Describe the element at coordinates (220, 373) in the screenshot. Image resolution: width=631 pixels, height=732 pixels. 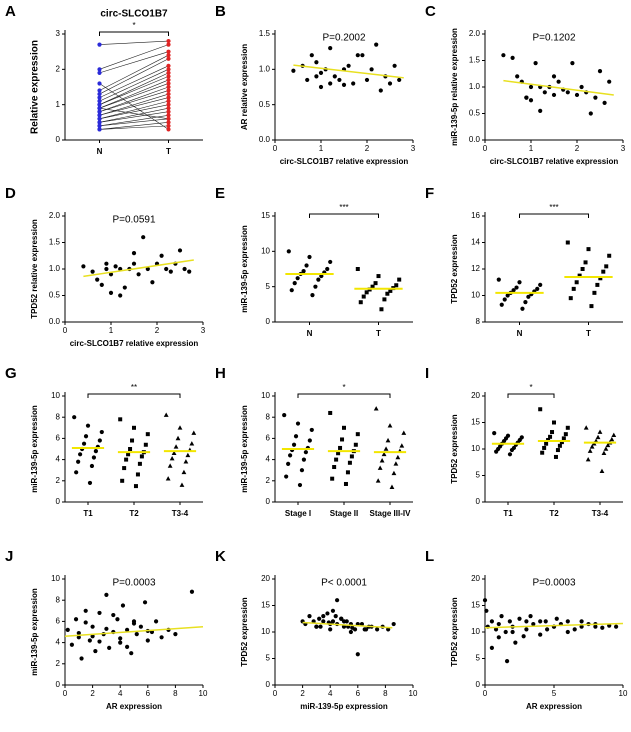
I see `panel-letter: H` at that location.